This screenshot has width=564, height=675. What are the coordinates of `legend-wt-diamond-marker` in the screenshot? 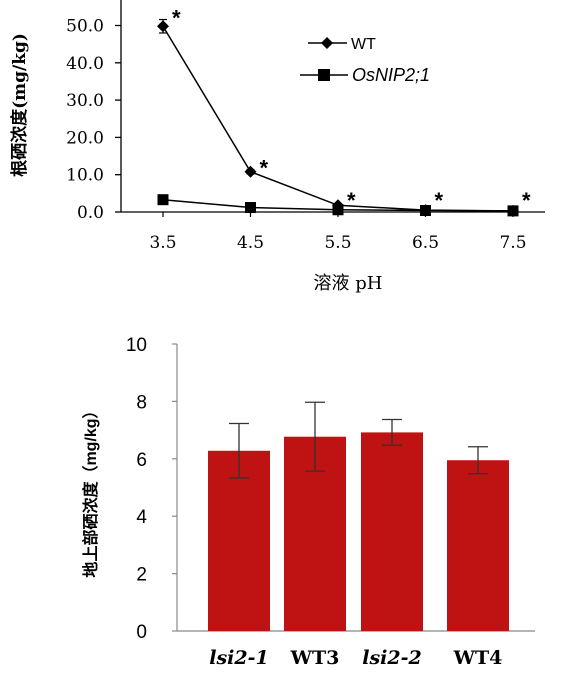 It's located at (327, 43).